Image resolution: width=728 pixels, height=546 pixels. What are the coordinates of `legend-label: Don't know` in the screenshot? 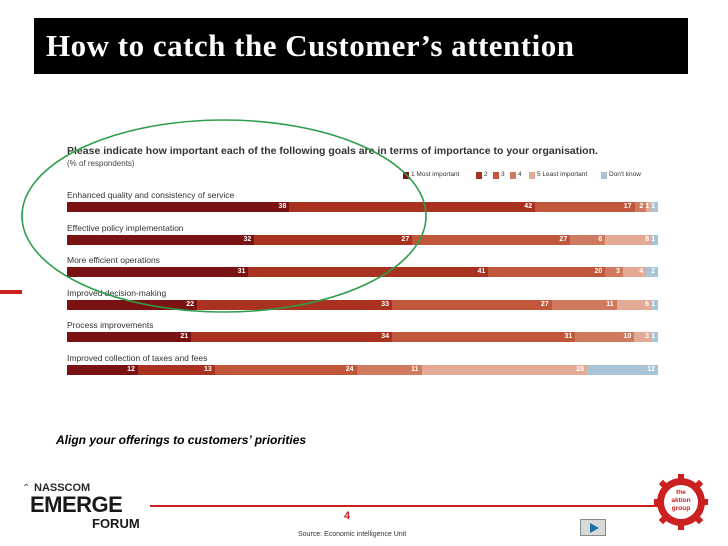 It's located at (625, 174).